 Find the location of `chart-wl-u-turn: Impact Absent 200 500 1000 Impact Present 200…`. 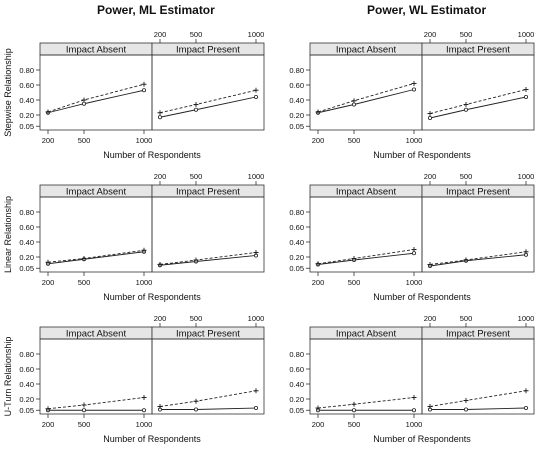

chart-wl-u-turn: Impact Absent 200 500 1000 Impact Present 200… is located at coordinates (412, 379).